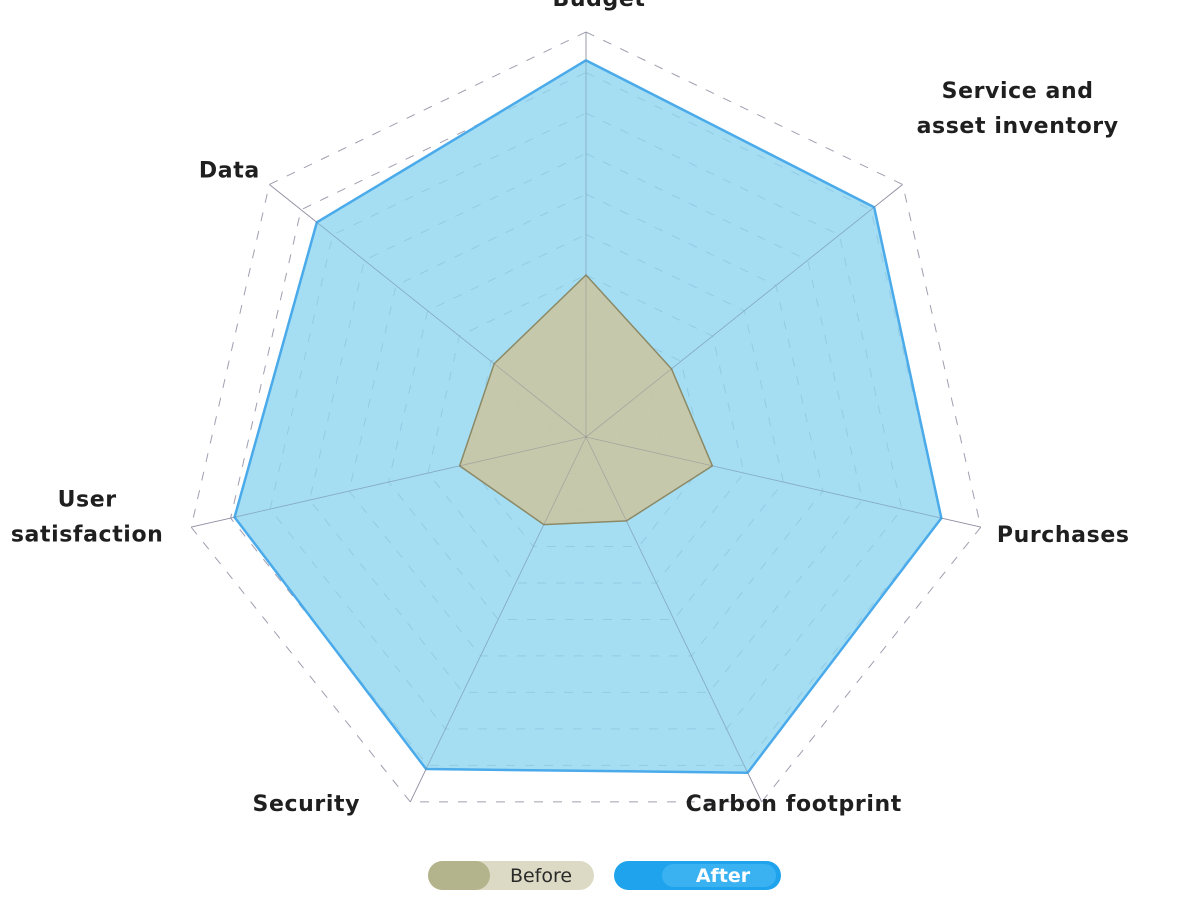 The height and width of the screenshot is (900, 1180). What do you see at coordinates (87, 535) in the screenshot?
I see `axis-label: satisfaction` at bounding box center [87, 535].